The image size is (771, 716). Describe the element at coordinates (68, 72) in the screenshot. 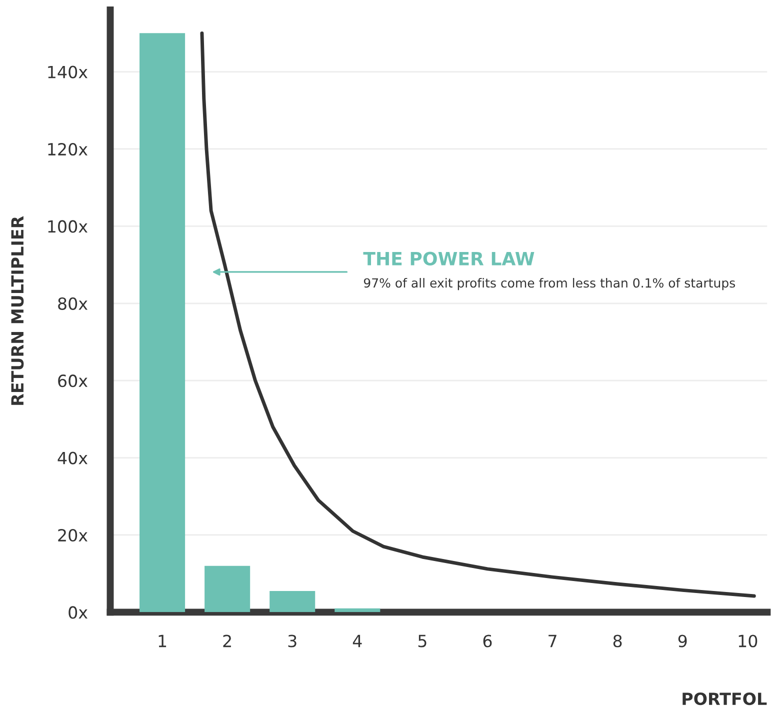

I see `y-tick-label: 140x` at that location.